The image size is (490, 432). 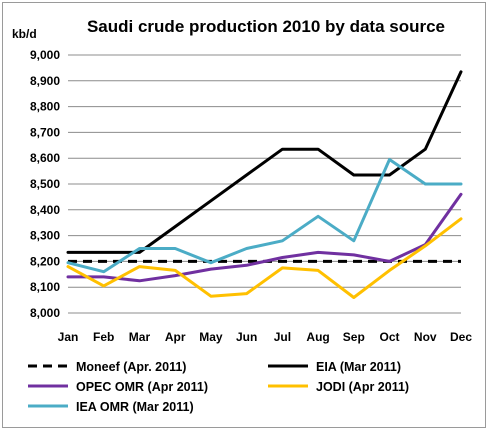 I want to click on legend-label-3: JODI (Apr 2011), so click(x=362, y=387).